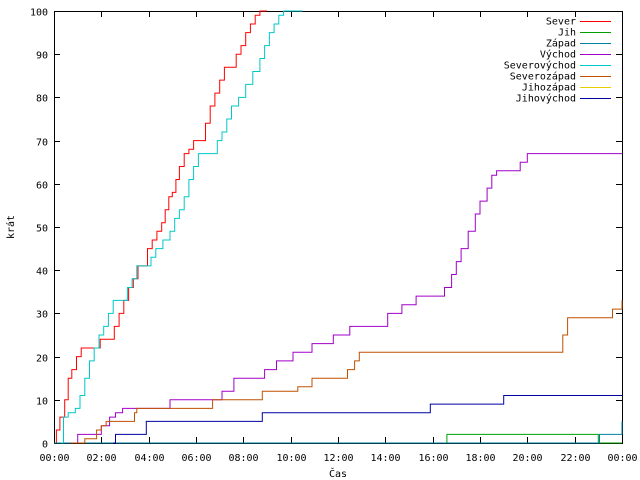 The image size is (640, 480). I want to click on y-tick-label: 10, so click(42, 402).